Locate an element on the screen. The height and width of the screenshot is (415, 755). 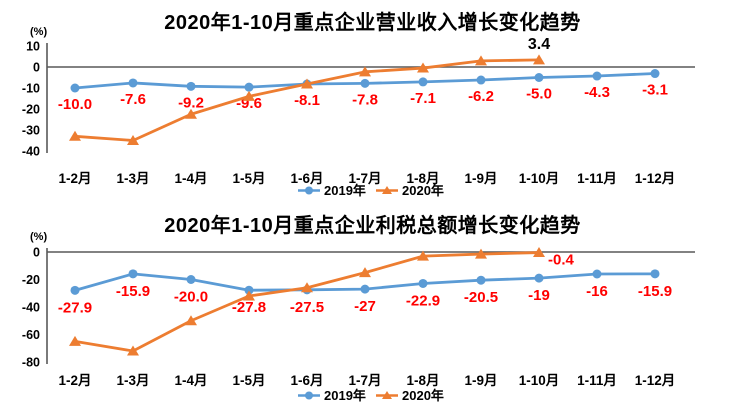
data-label-2019年: -9.2 is located at coordinates (191, 102).